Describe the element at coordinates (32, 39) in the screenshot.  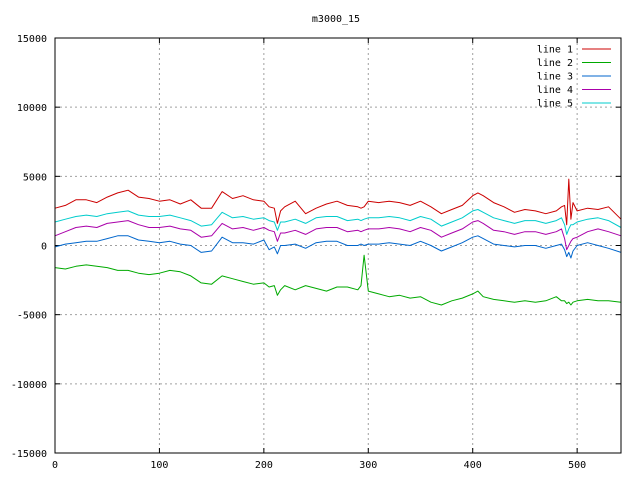
I see `y-tick-label: 15000` at that location.